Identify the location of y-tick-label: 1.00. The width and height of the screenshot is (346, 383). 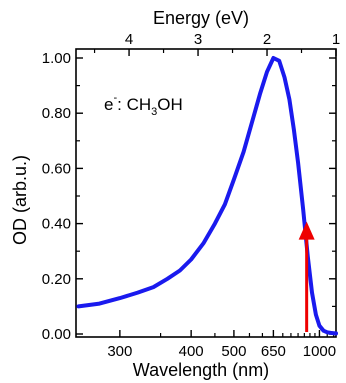
(56, 58).